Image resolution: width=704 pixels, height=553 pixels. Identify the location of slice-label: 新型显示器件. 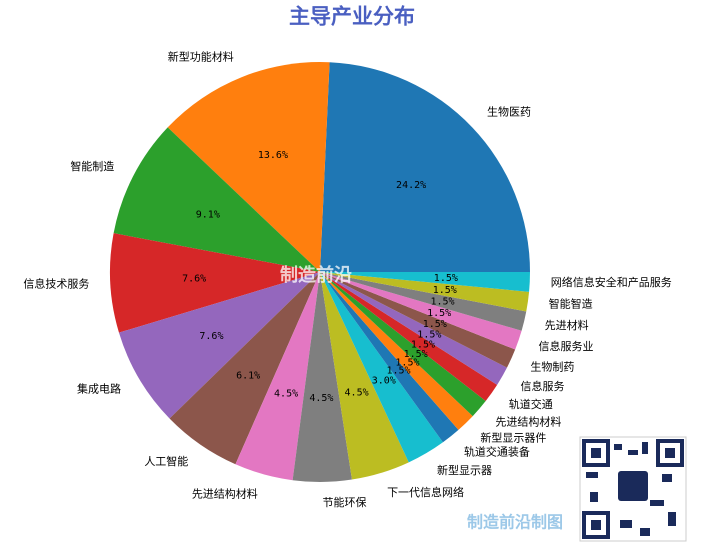
(513, 437).